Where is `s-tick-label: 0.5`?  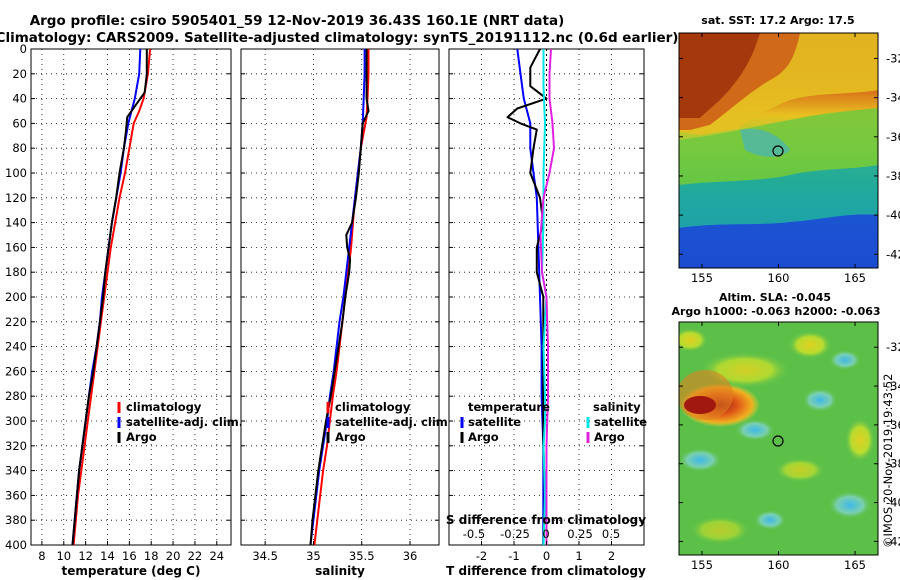 s-tick-label: 0.5 is located at coordinates (611, 534).